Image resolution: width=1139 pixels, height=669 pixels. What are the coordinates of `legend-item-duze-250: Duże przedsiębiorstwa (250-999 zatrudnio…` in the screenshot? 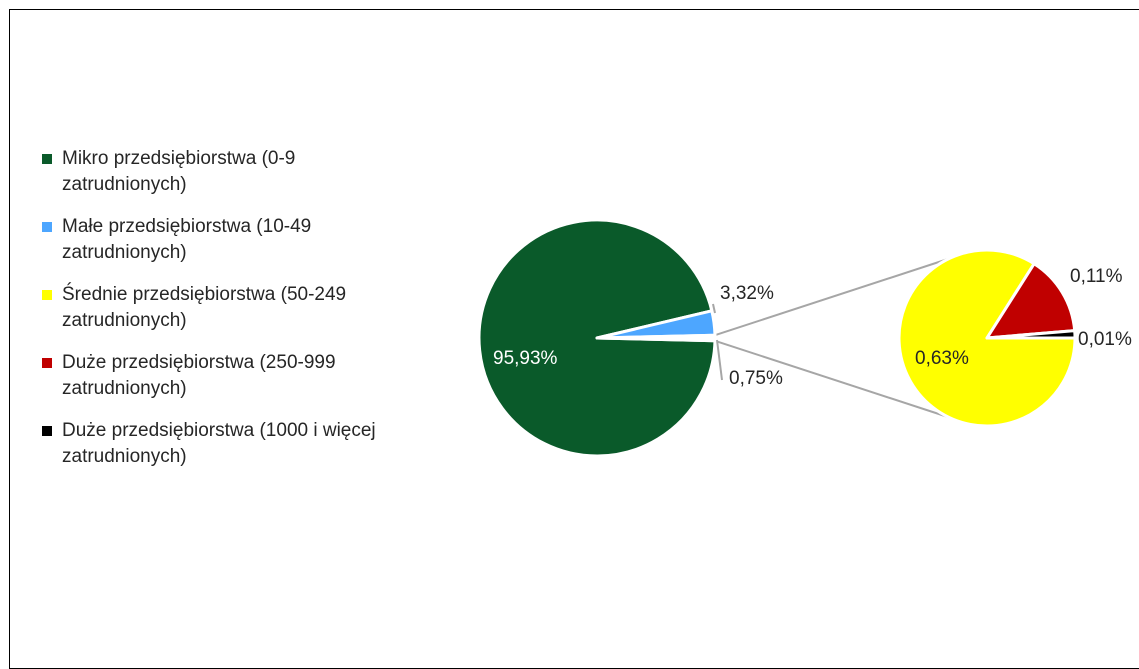 It's located at (220, 376).